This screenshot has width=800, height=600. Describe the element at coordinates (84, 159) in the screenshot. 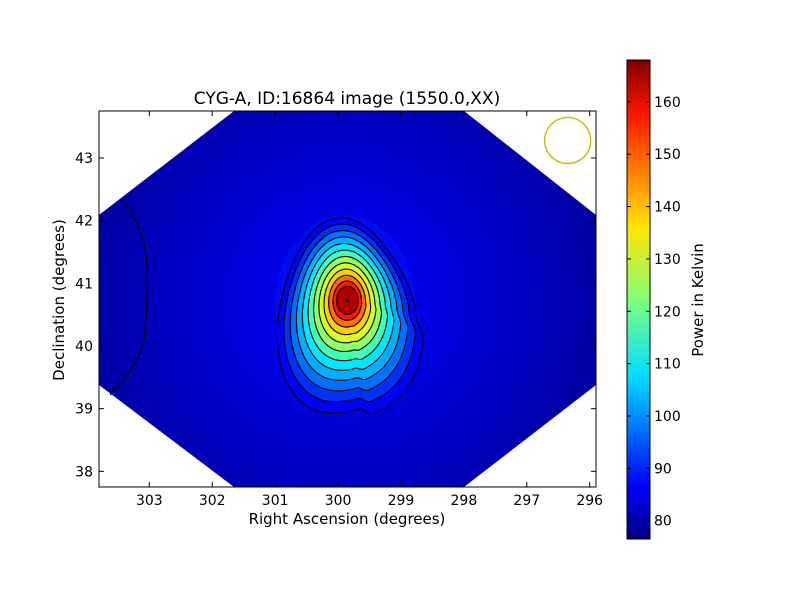

I see `y-tick-label: 43` at that location.